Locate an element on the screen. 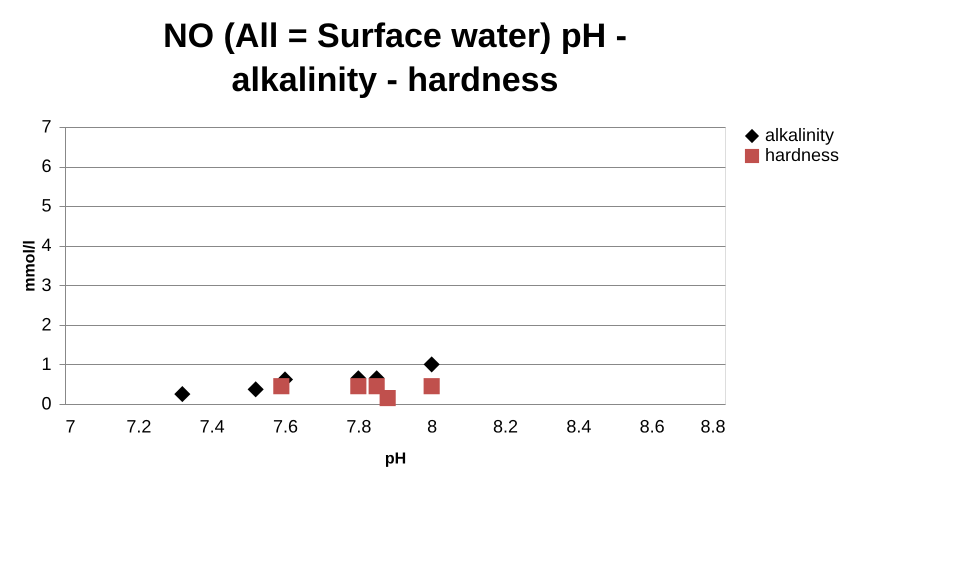 Image resolution: width=953 pixels, height=577 pixels. y-tick-label: 2 is located at coordinates (46, 324).